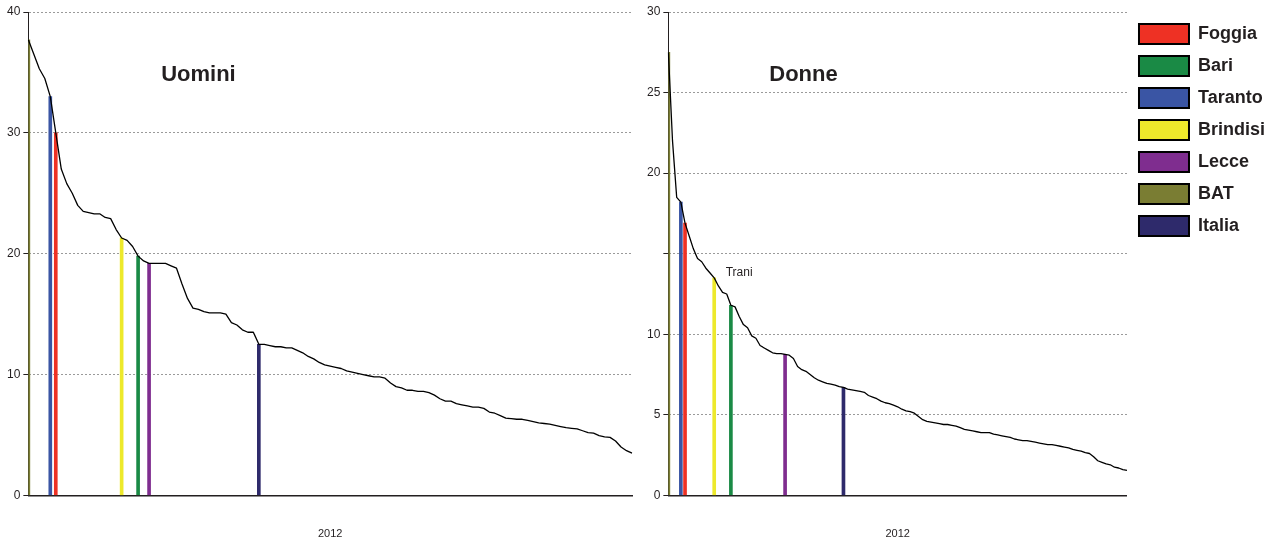 The width and height of the screenshot is (1283, 545). Describe the element at coordinates (1223, 160) in the screenshot. I see `legend-label: Lecce` at that location.